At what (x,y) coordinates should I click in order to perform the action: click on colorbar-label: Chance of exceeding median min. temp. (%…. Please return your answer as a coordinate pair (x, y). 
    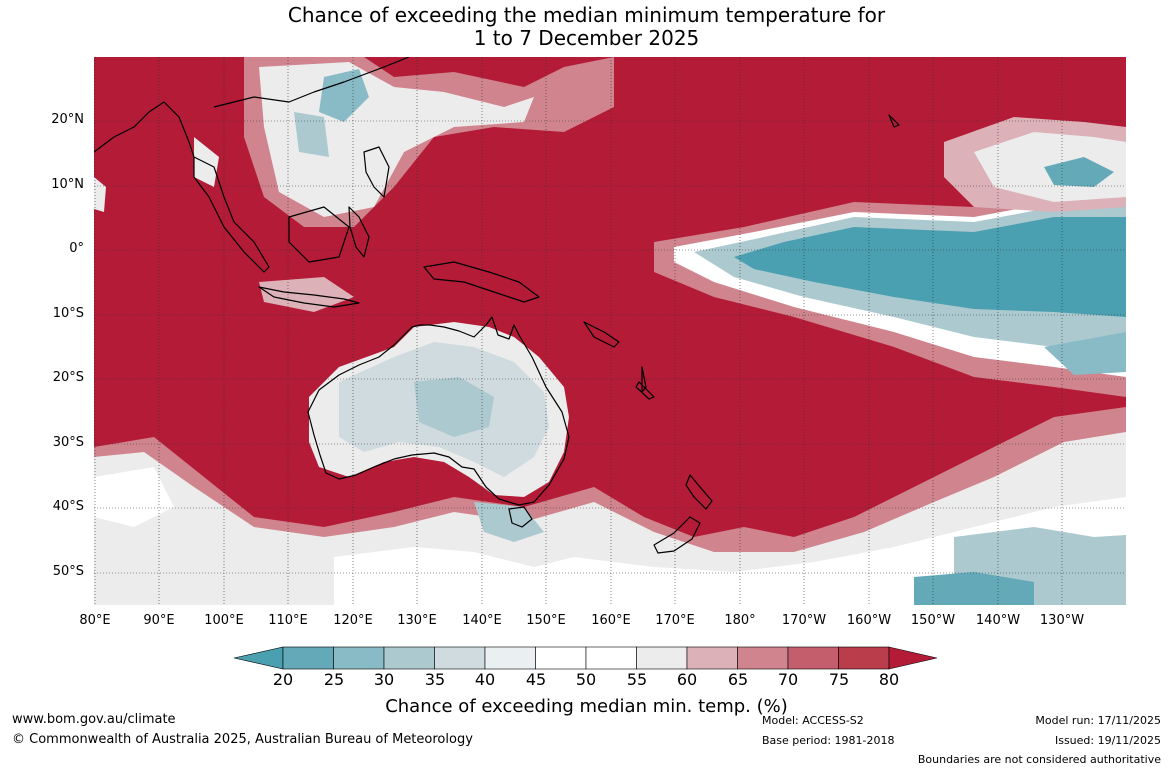
    Looking at the image, I should click on (586, 706).